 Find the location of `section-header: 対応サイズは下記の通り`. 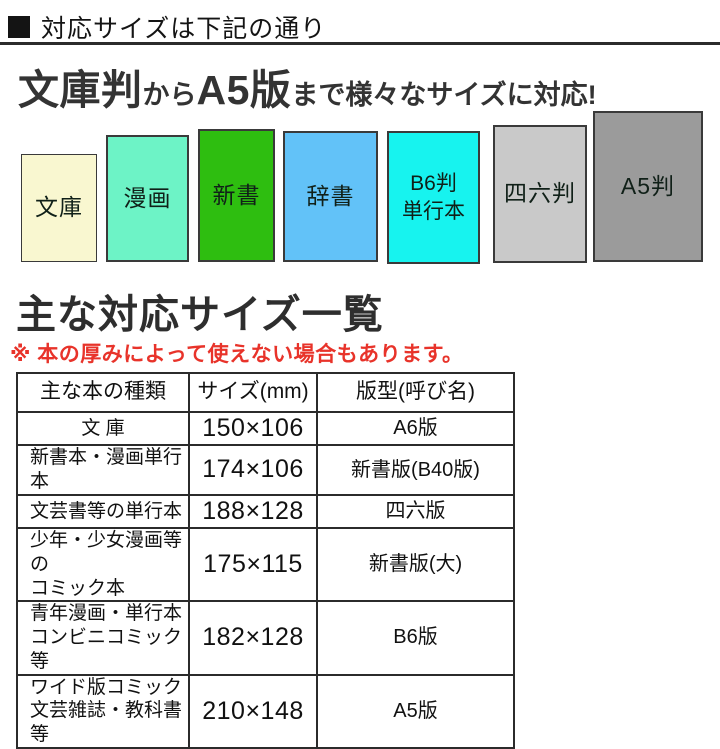

section-header: 対応サイズは下記の通り is located at coordinates (167, 27).